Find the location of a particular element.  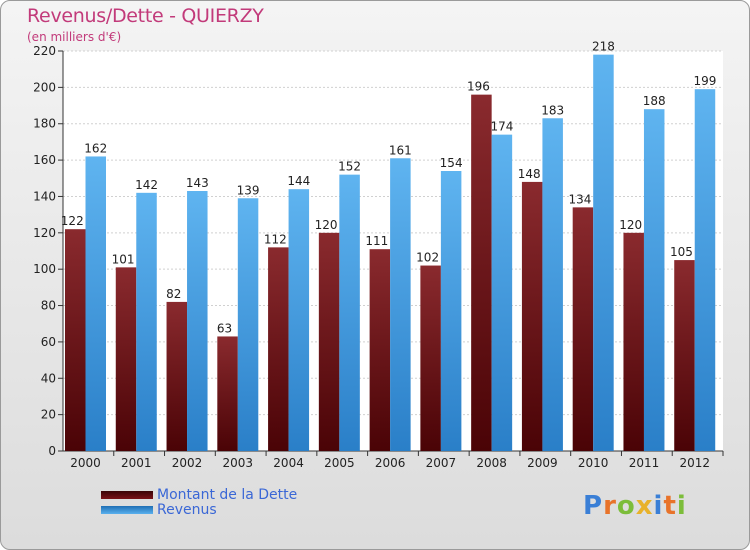

bar-revenus-2009 is located at coordinates (552, 284).